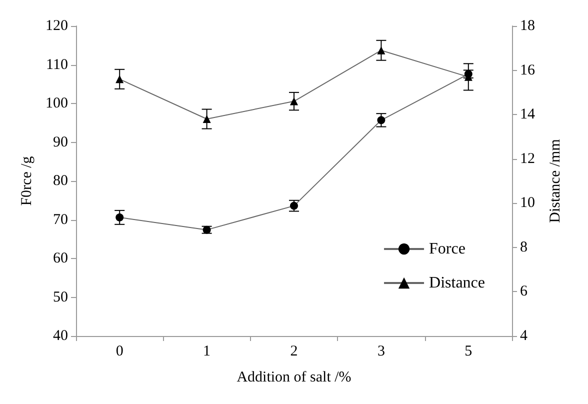 This screenshot has height=404, width=588. What do you see at coordinates (527, 26) in the screenshot?
I see `y2-tick-label: 18` at bounding box center [527, 26].